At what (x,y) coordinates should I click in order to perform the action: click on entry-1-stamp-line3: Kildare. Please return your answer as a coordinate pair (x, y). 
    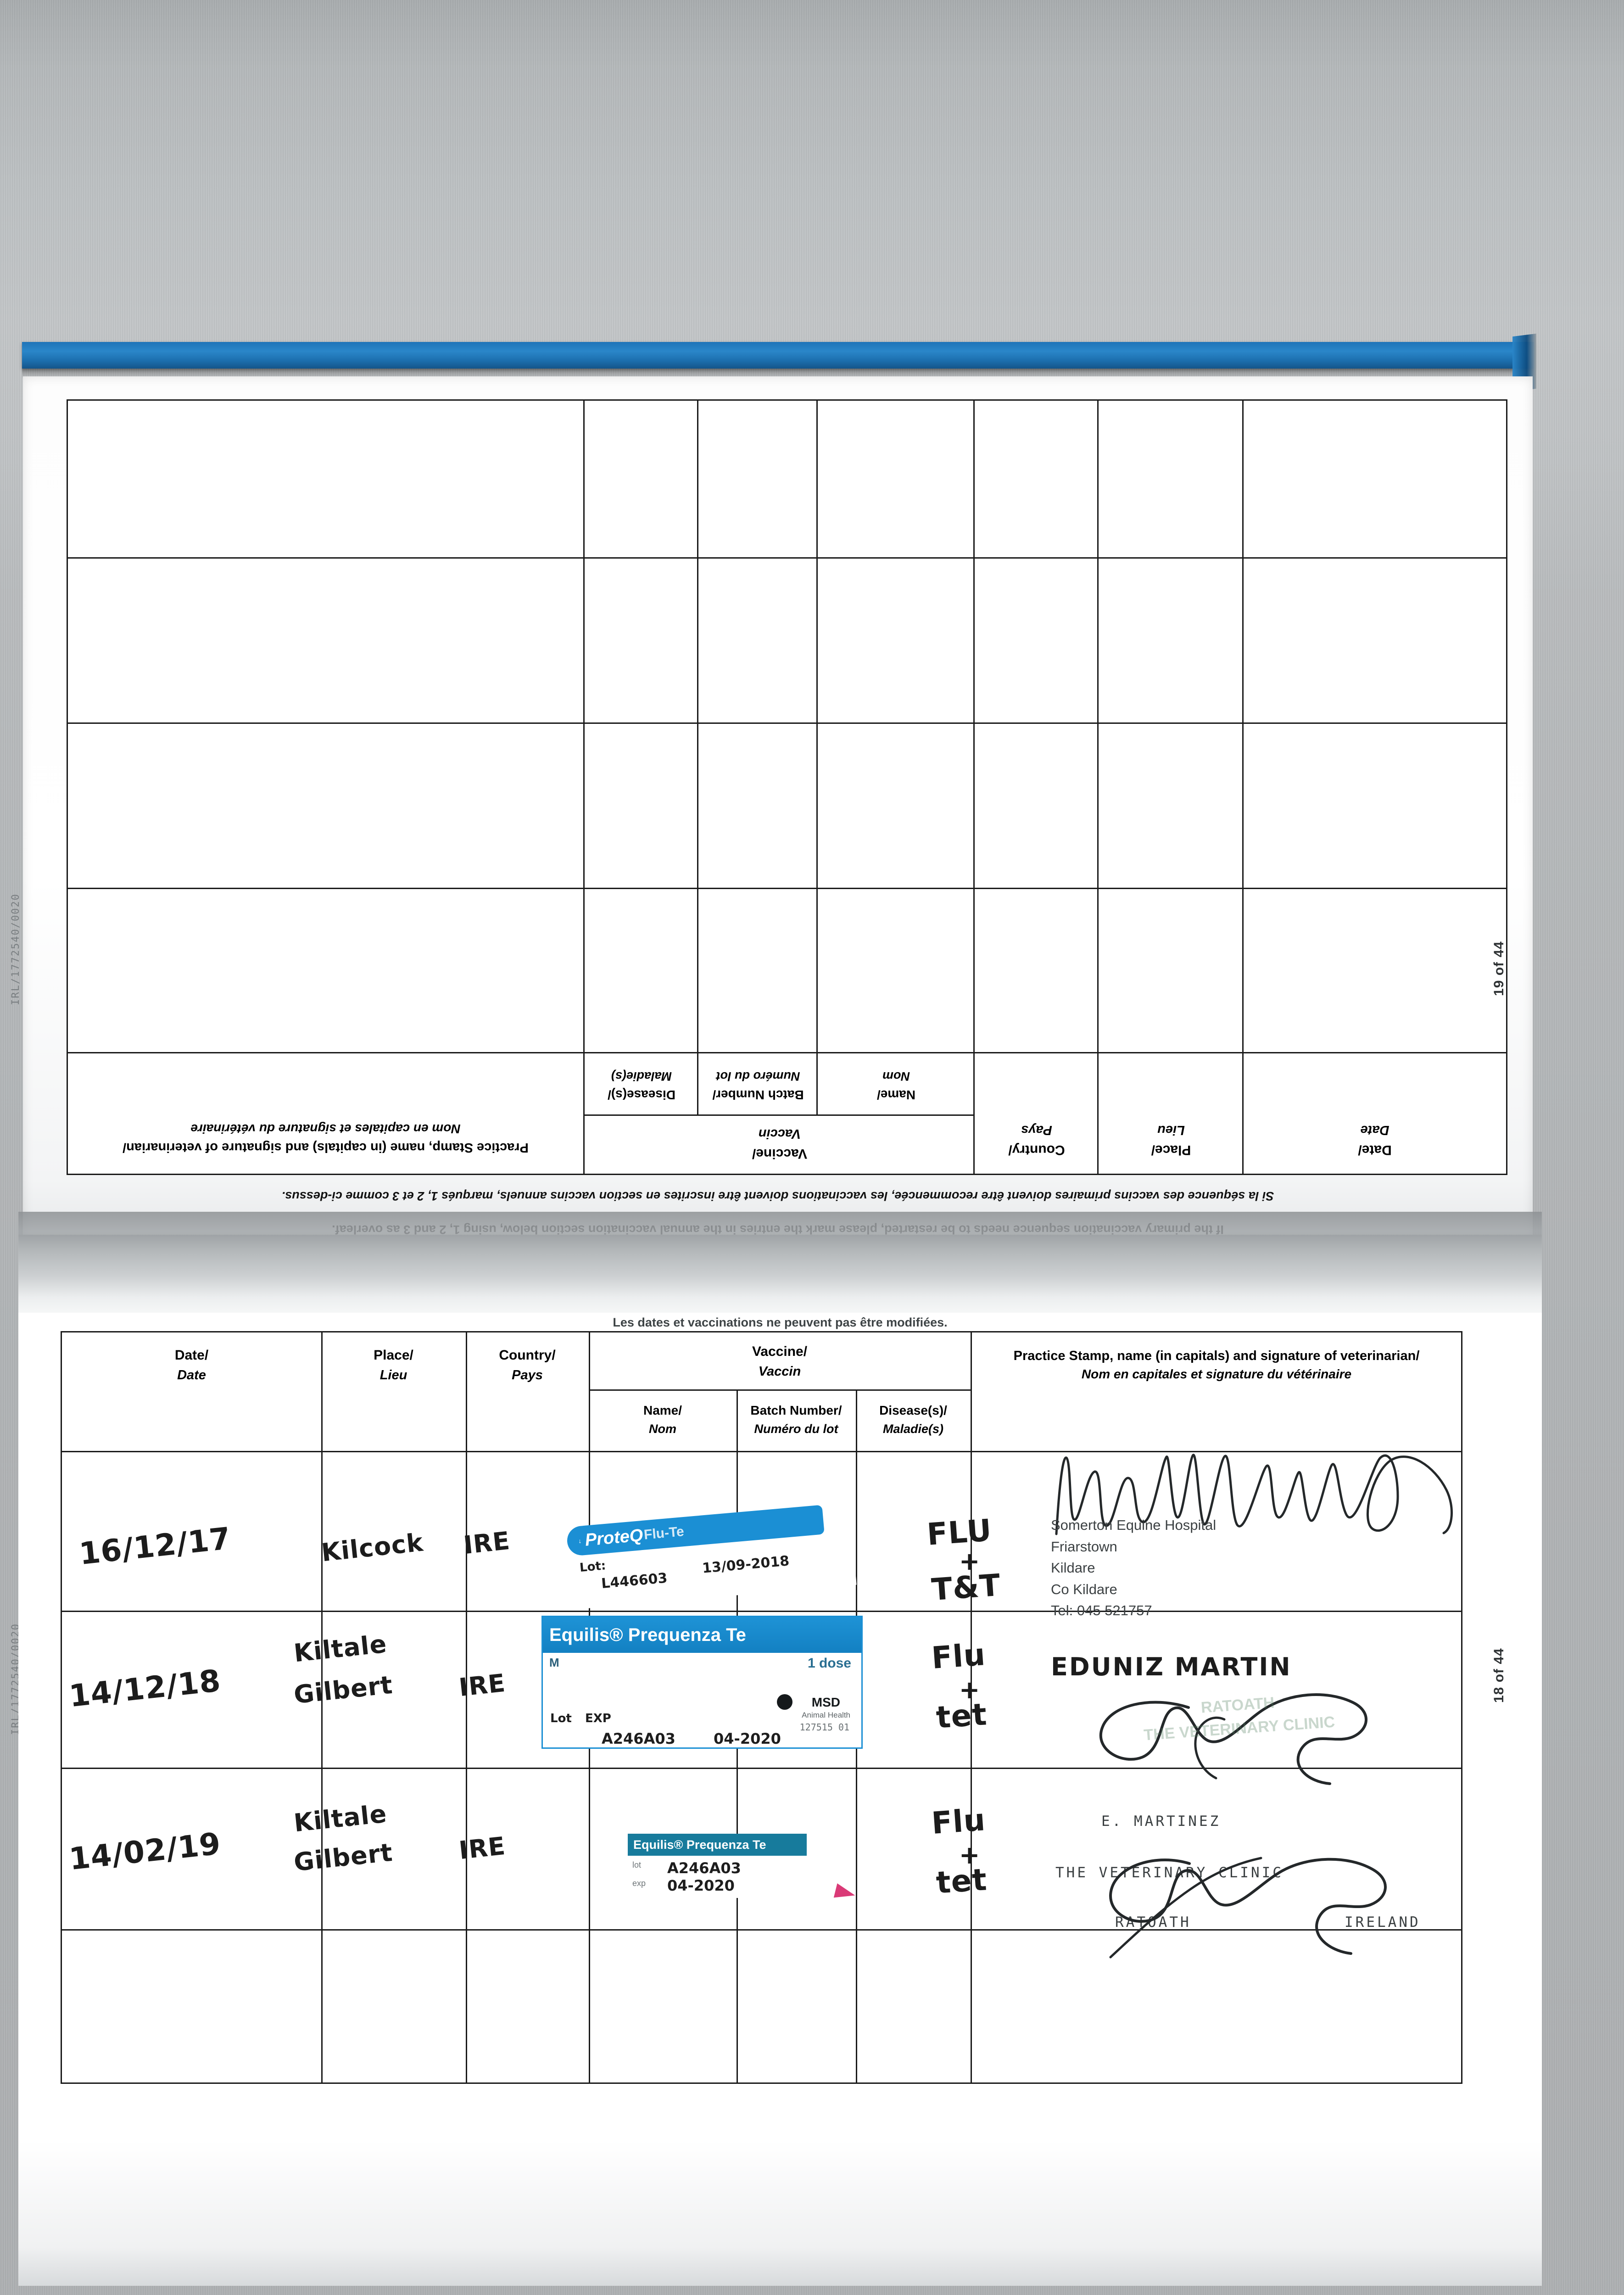
    Looking at the image, I should click on (1073, 1568).